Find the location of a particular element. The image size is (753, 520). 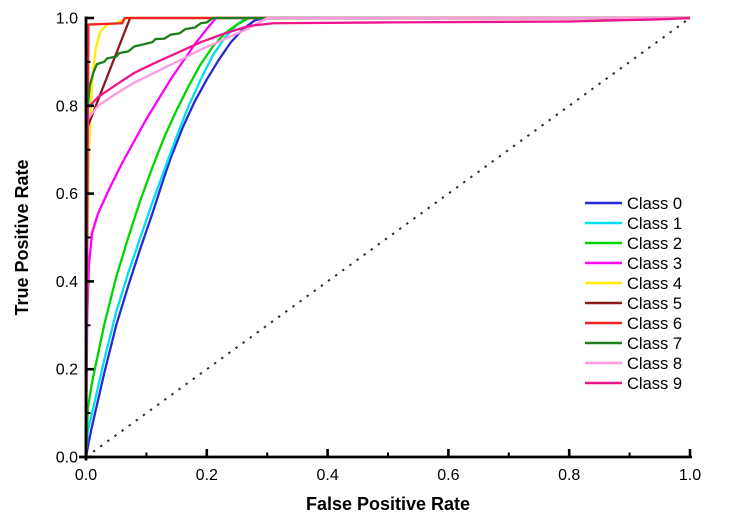

y-tick-label: 0.2 is located at coordinates (67, 370).